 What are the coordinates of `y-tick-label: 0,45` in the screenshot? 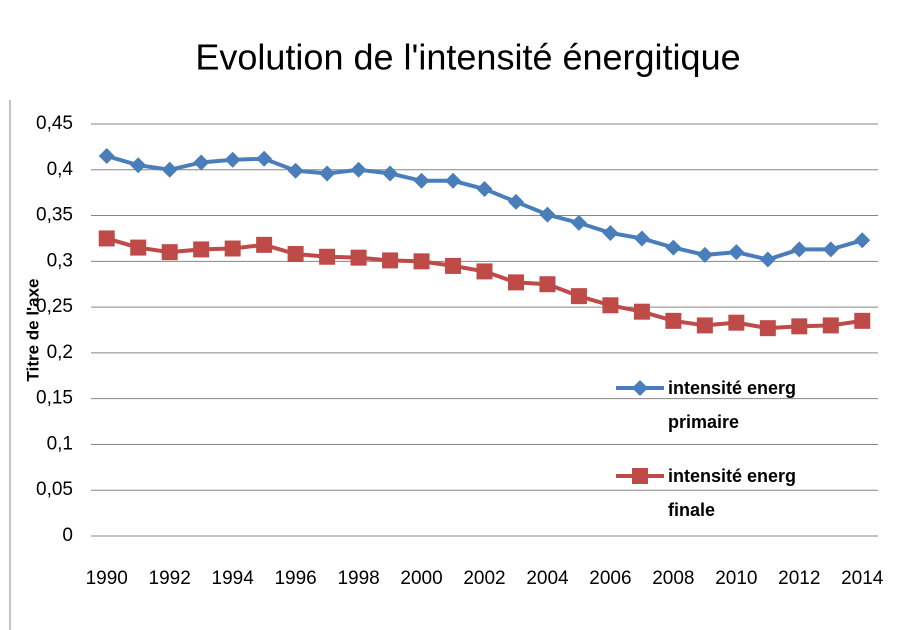 It's located at (54, 123).